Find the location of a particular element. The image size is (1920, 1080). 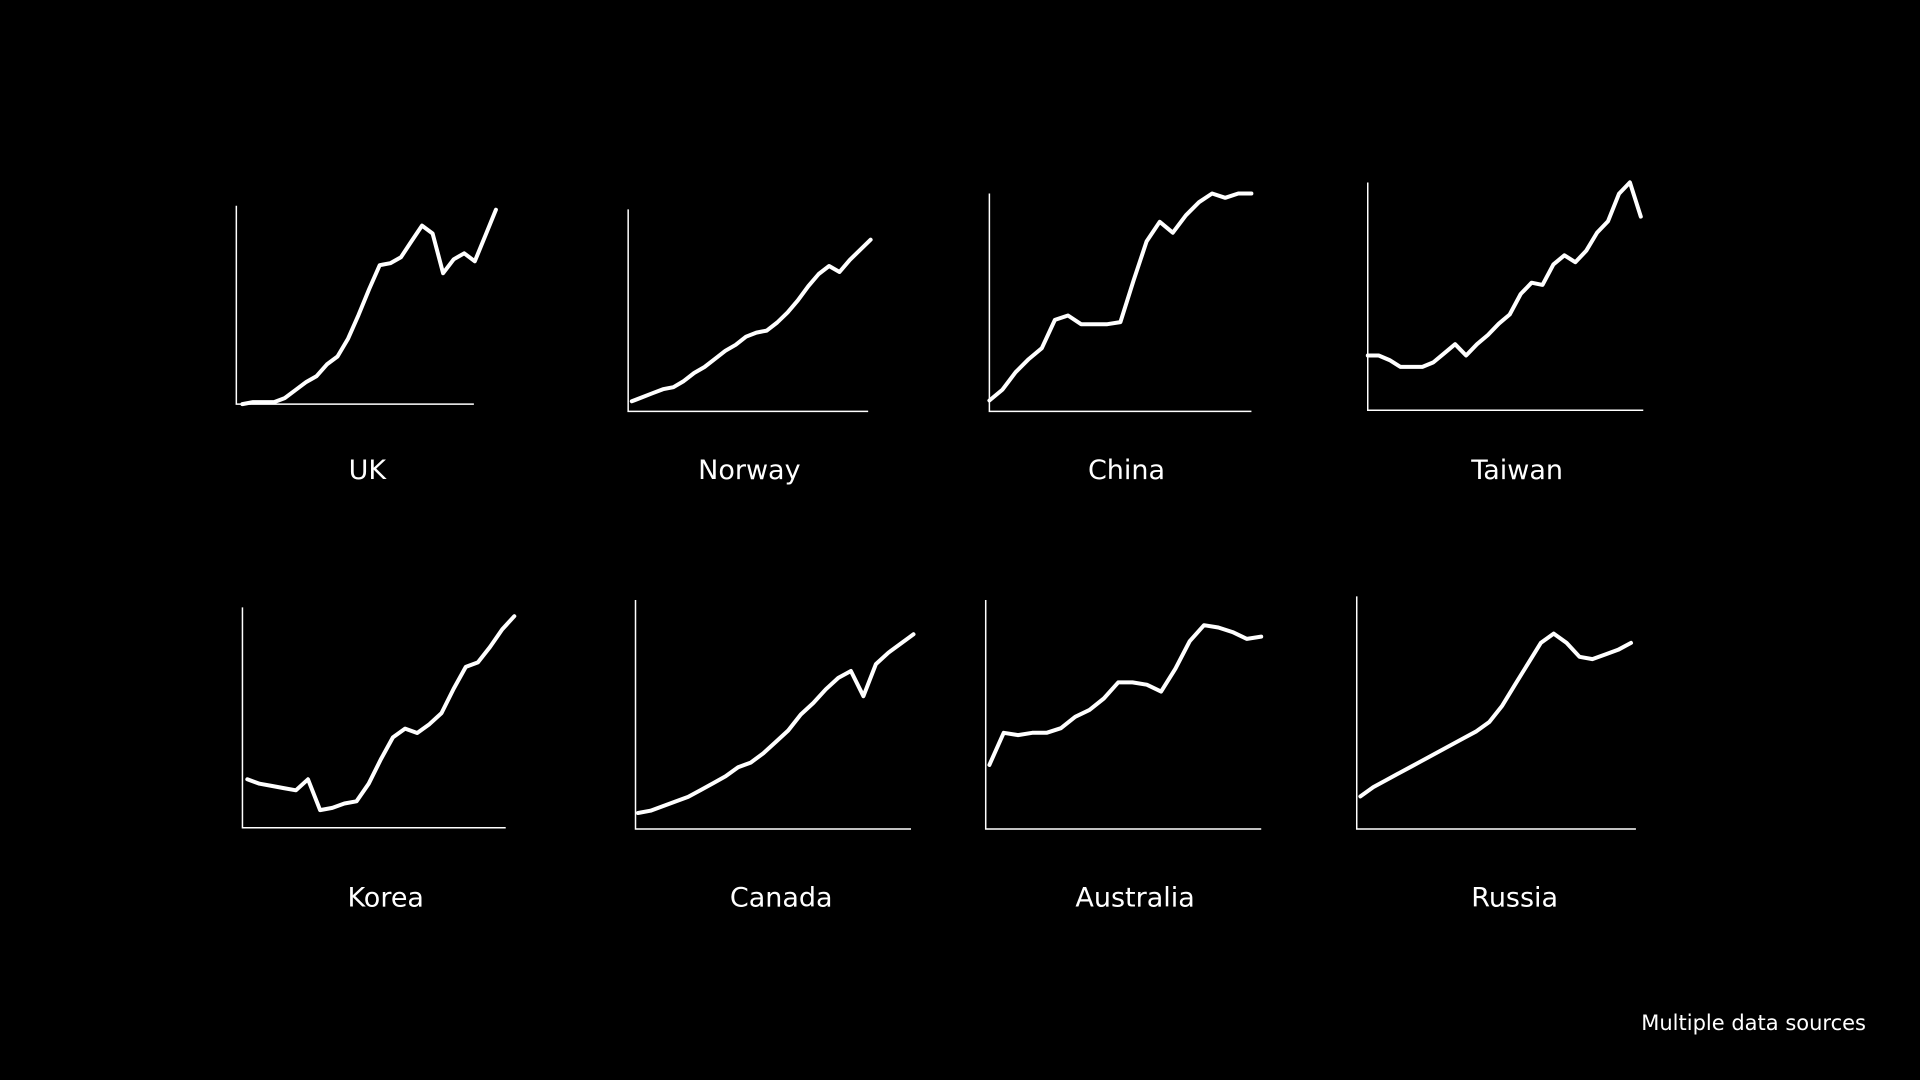

chart-title: Korea is located at coordinates (385, 897).